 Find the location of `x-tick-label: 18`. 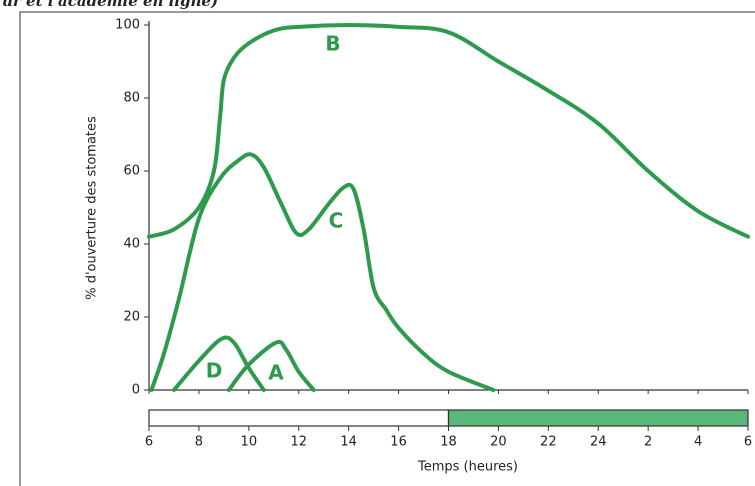

x-tick-label: 18 is located at coordinates (448, 442).